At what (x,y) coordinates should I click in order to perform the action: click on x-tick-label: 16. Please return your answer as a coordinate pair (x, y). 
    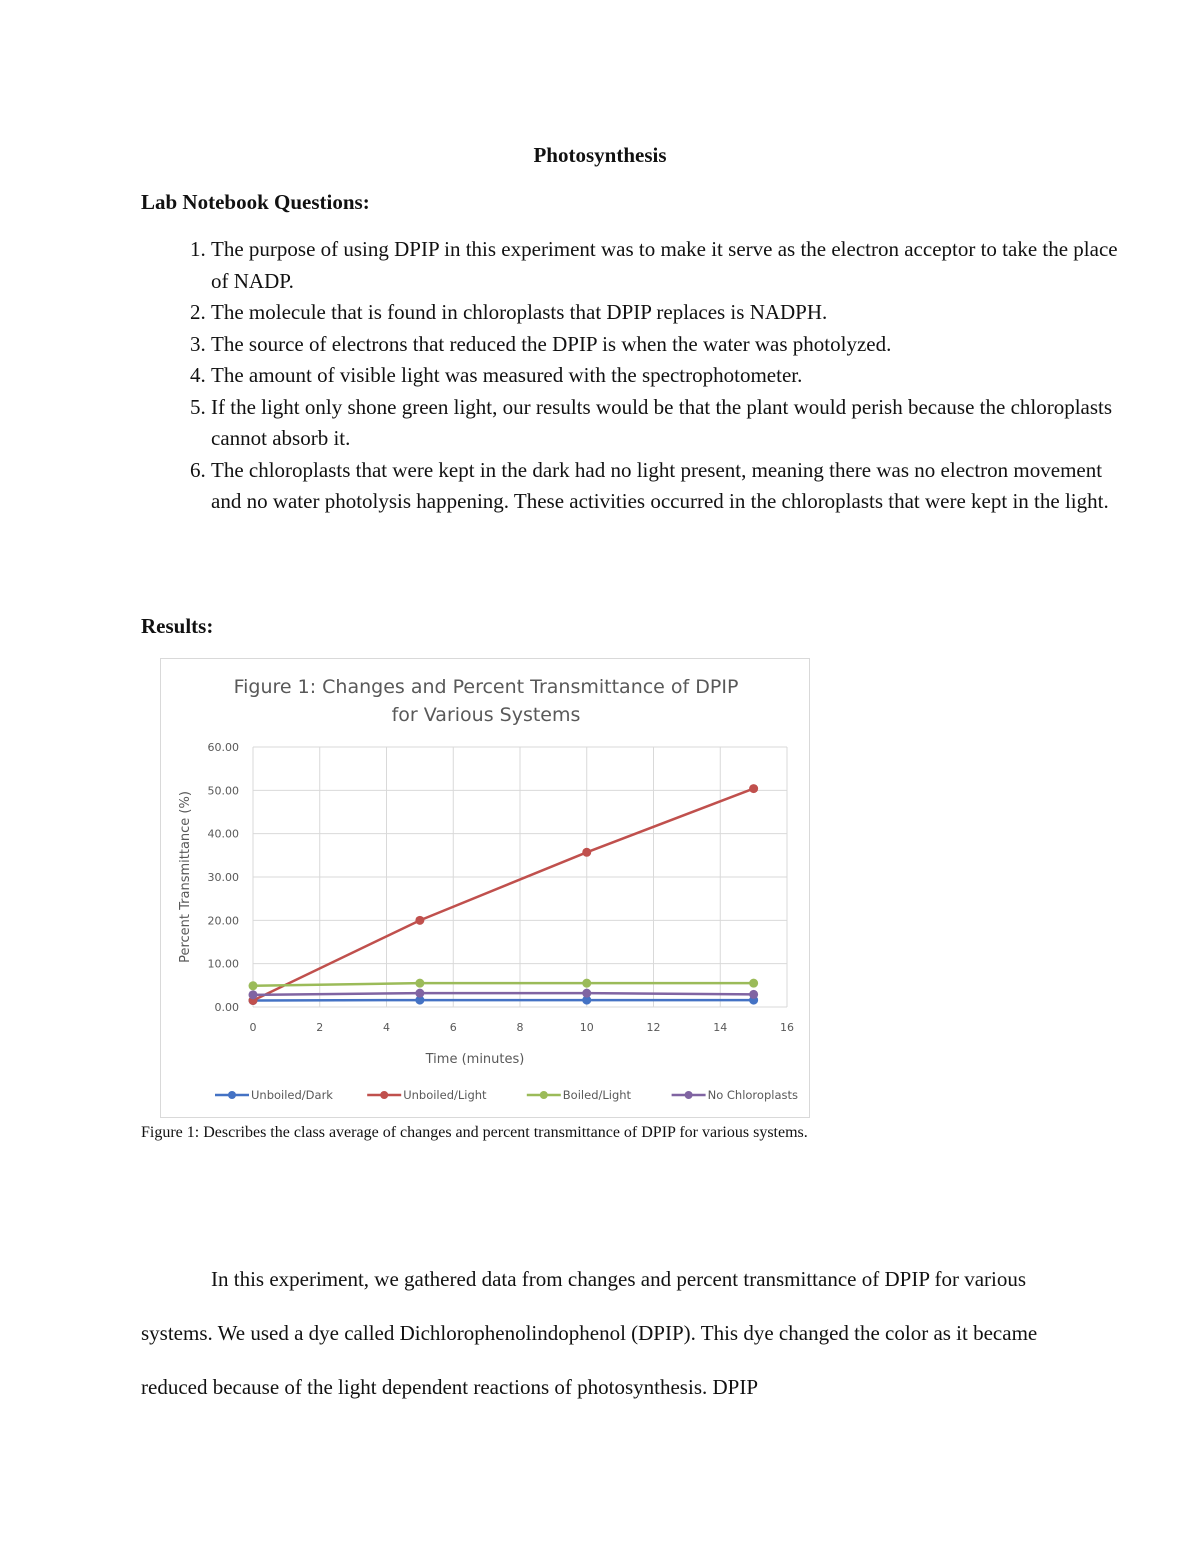
    Looking at the image, I should click on (787, 1027).